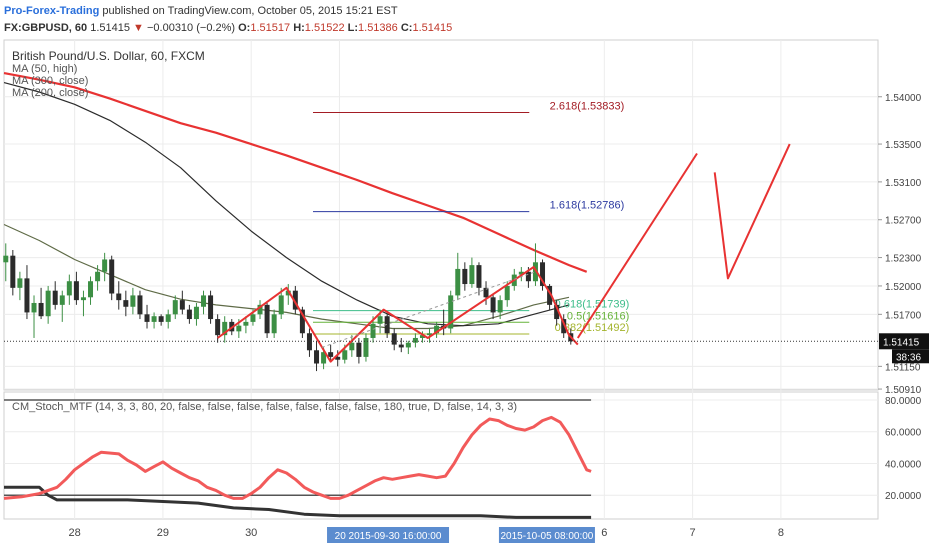  I want to click on stoch-tick-label: 60.0000, so click(903, 433).